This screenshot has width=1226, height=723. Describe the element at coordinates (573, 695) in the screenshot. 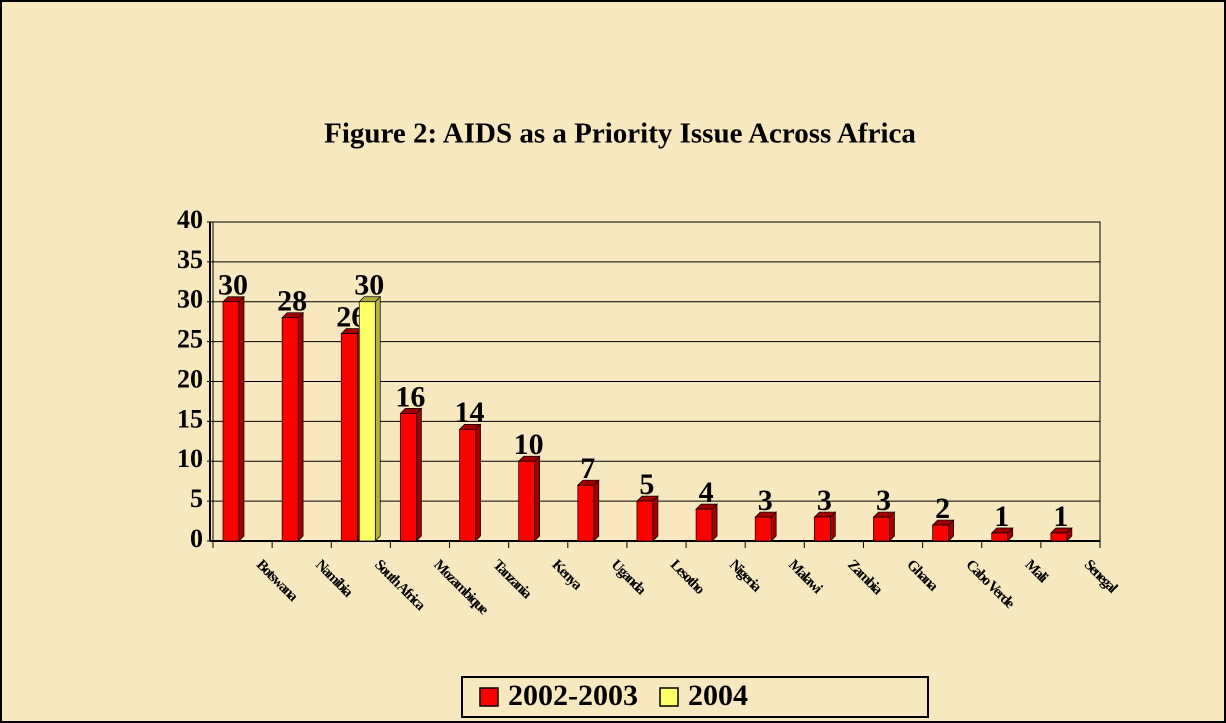

I see `legend-label: 2002-2003` at that location.